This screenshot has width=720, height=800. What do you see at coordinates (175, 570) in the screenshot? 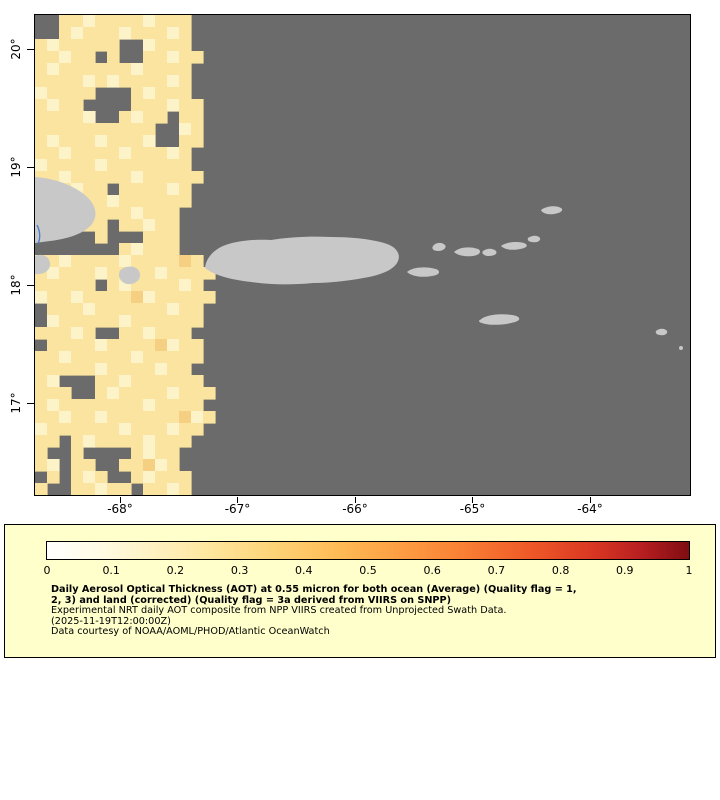
I see `colorbar-tick-label: 0.2` at bounding box center [175, 570].